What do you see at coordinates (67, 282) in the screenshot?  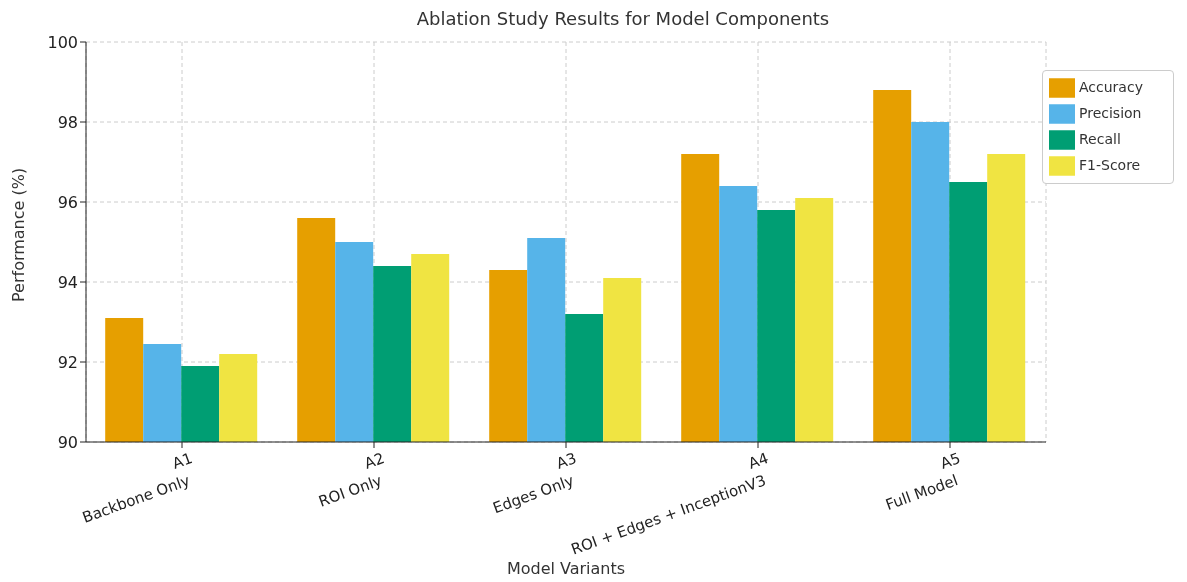 I see `y-tick-label: 94` at bounding box center [67, 282].